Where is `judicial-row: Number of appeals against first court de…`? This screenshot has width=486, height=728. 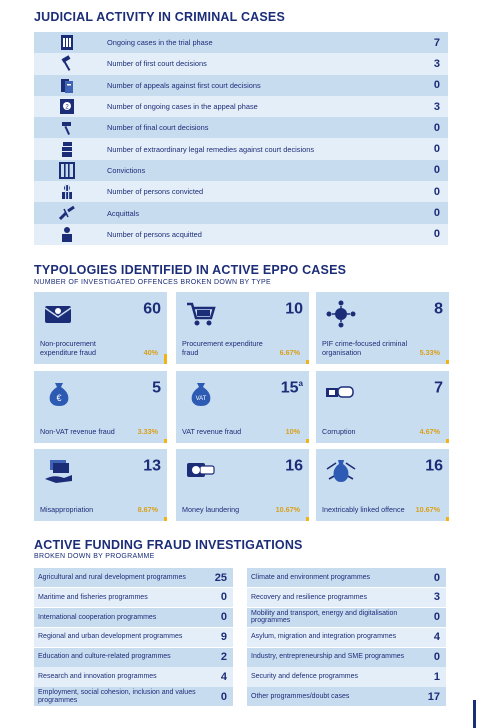
judicial-row: Number of appeals against first court de… is located at coordinates (241, 85).